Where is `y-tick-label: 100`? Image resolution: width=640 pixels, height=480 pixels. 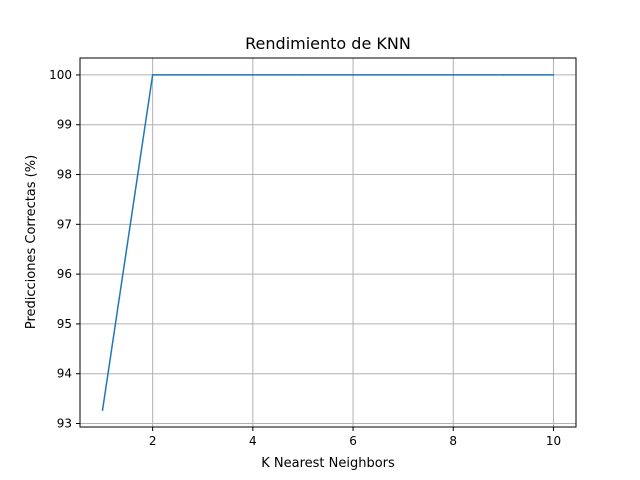 y-tick-label: 100 is located at coordinates (60, 75).